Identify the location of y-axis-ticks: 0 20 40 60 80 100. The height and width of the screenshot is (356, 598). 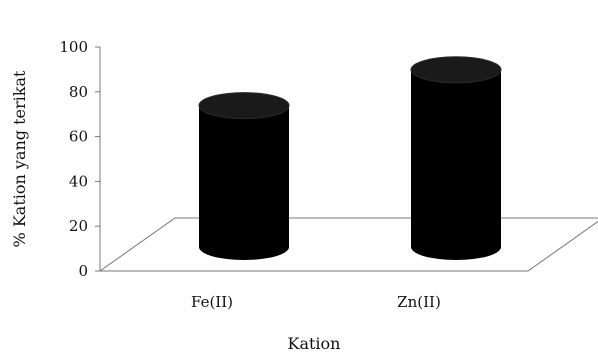
(79, 159).